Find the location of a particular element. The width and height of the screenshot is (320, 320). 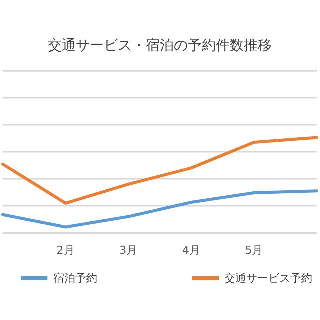

x-tick-label: 5月 is located at coordinates (254, 250).